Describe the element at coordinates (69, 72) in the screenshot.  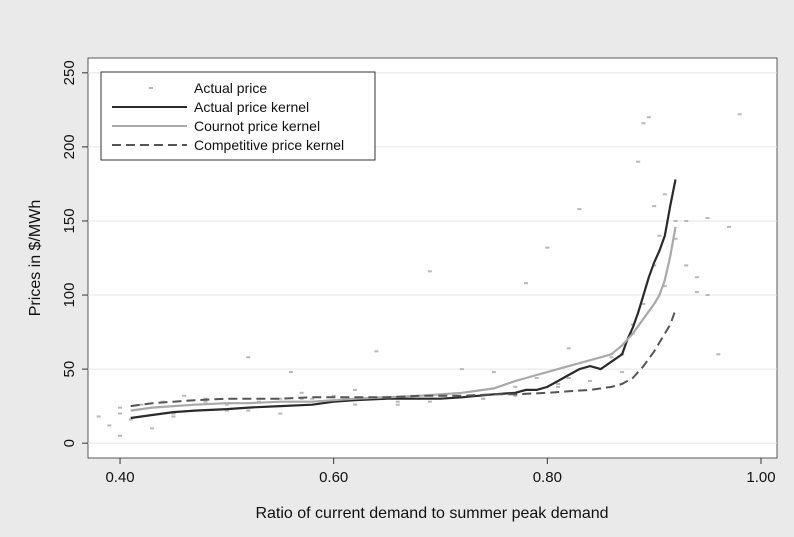
I see `y-tick-label: 250` at that location.